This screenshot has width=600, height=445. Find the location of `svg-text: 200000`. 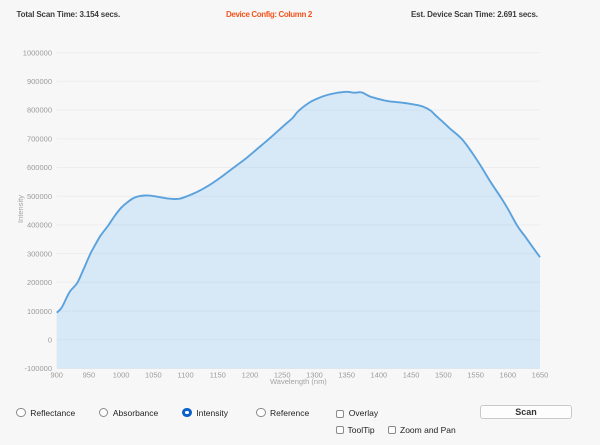

svg-text: 200000 is located at coordinates (39, 282).